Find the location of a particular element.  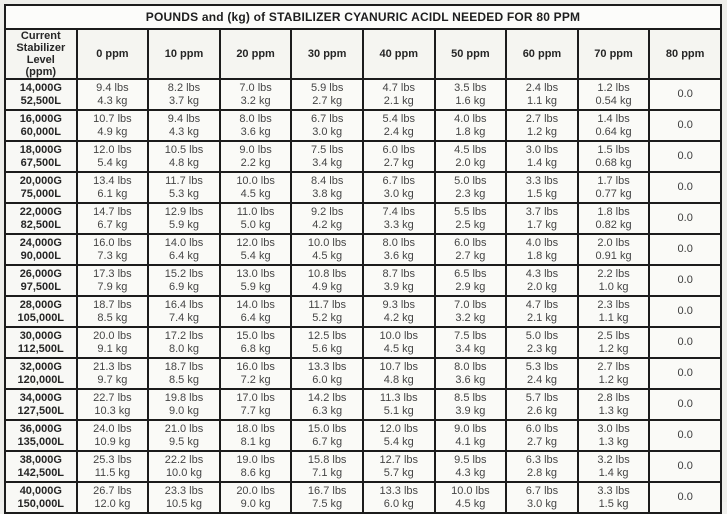

lbs-value: 3.3 lbs is located at coordinates (542, 180).